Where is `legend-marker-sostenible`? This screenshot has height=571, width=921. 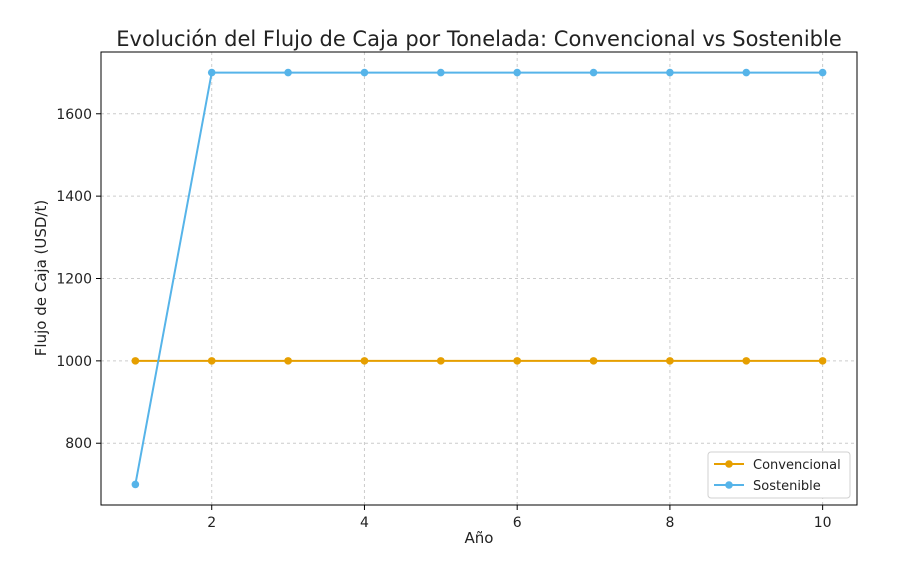
legend-marker-sostenible is located at coordinates (729, 485).